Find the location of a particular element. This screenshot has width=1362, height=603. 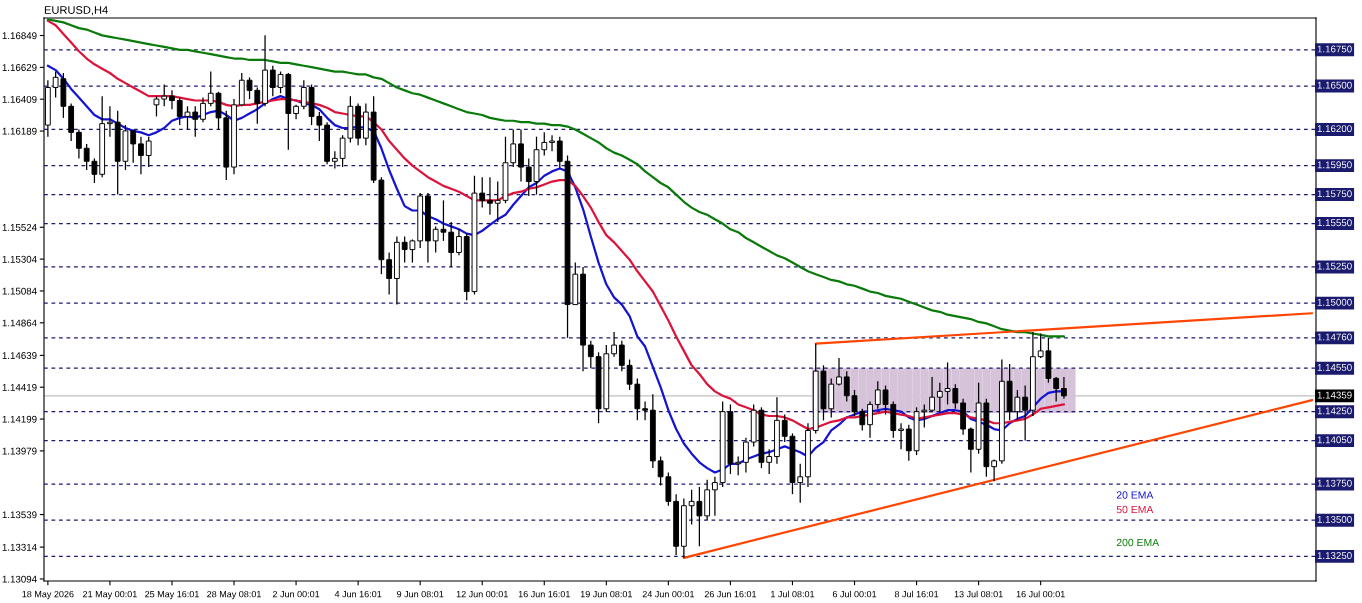

x-tick-label: 12 Jun 00:01 is located at coordinates (482, 594).